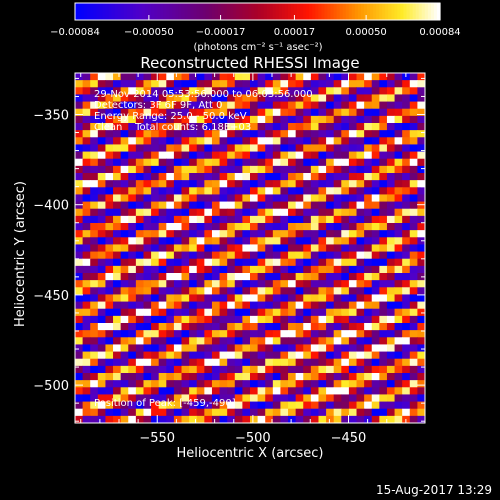 This screenshot has width=500, height=500. What do you see at coordinates (20, 254) in the screenshot?
I see `y-axis-title: Heliocentric Y (arcsec)` at bounding box center [20, 254].